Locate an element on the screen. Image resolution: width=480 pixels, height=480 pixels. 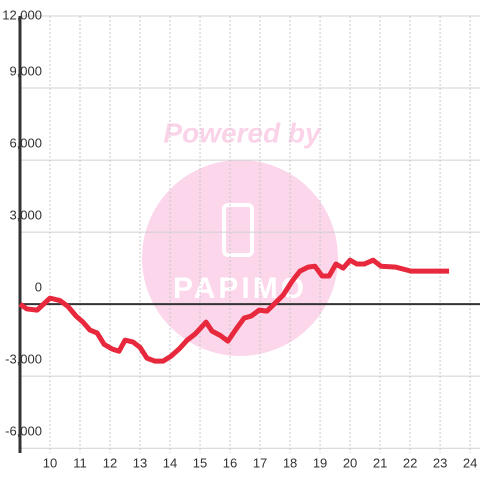
x-tick-label: 22 is located at coordinates (410, 462).